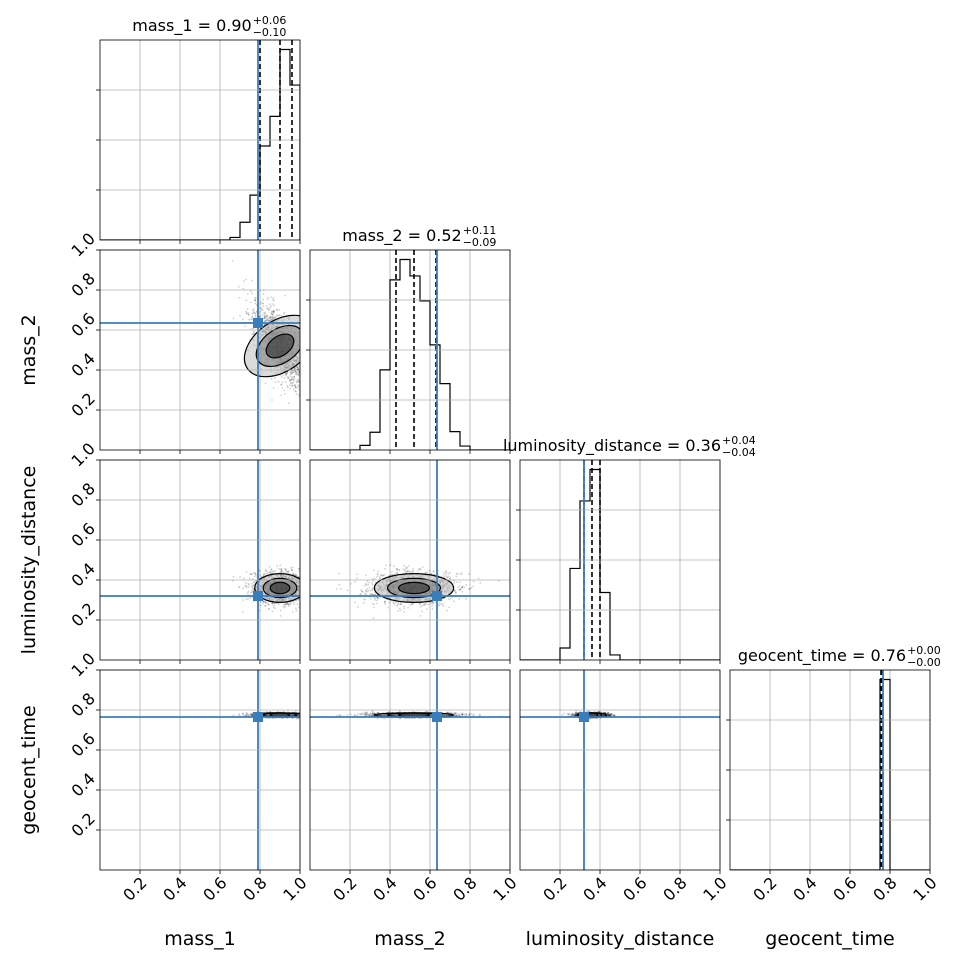  What do you see at coordinates (200, 350) in the screenshot?
I see `panel-frame` at bounding box center [200, 350].